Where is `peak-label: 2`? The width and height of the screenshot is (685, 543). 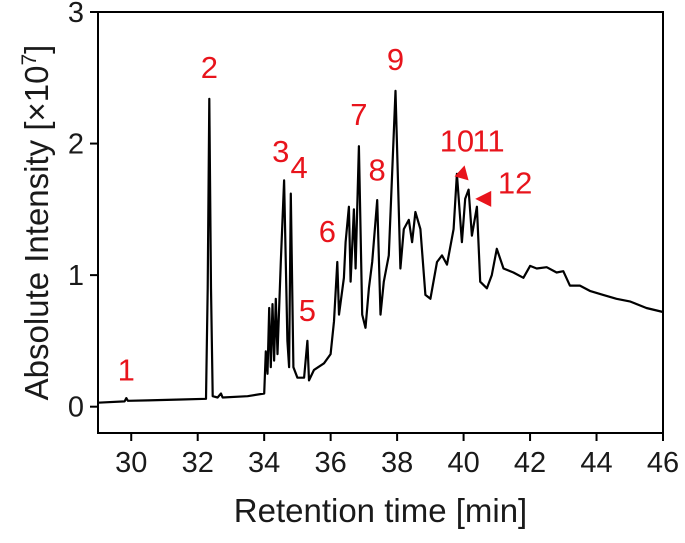 peak-label: 2 is located at coordinates (209, 67).